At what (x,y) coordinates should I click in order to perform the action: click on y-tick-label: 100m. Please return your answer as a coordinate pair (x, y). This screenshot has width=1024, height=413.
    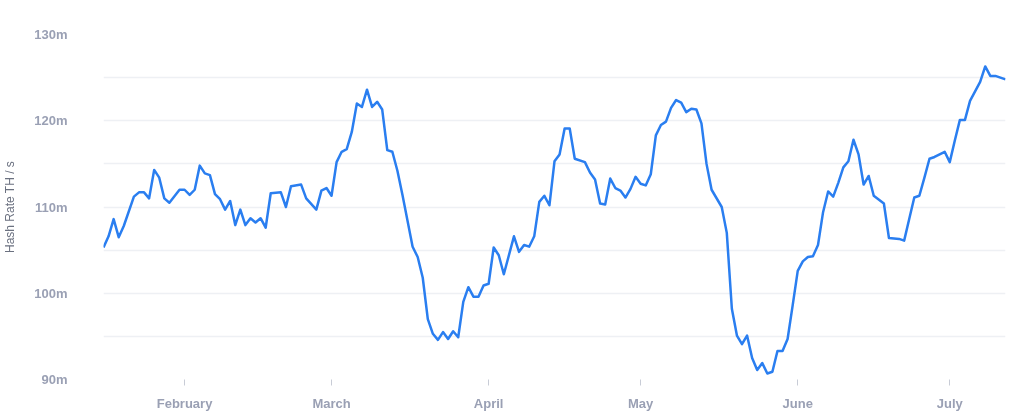
    Looking at the image, I should click on (51, 293).